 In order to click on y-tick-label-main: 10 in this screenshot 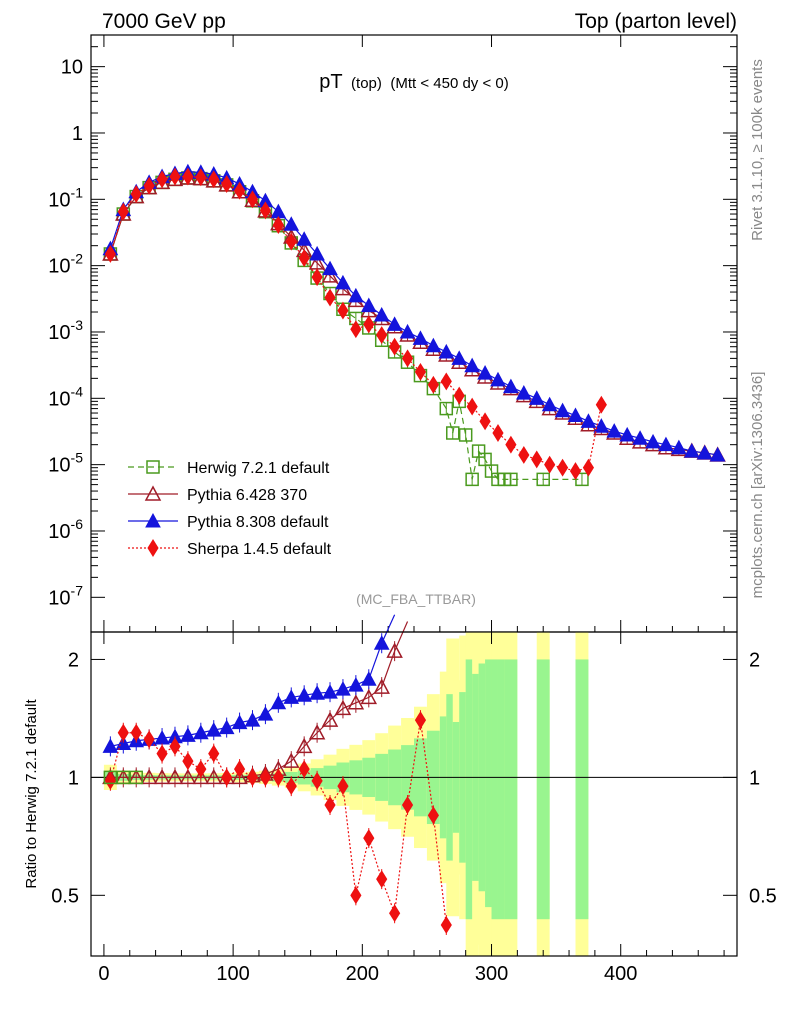, I will do `click(72, 68)`.